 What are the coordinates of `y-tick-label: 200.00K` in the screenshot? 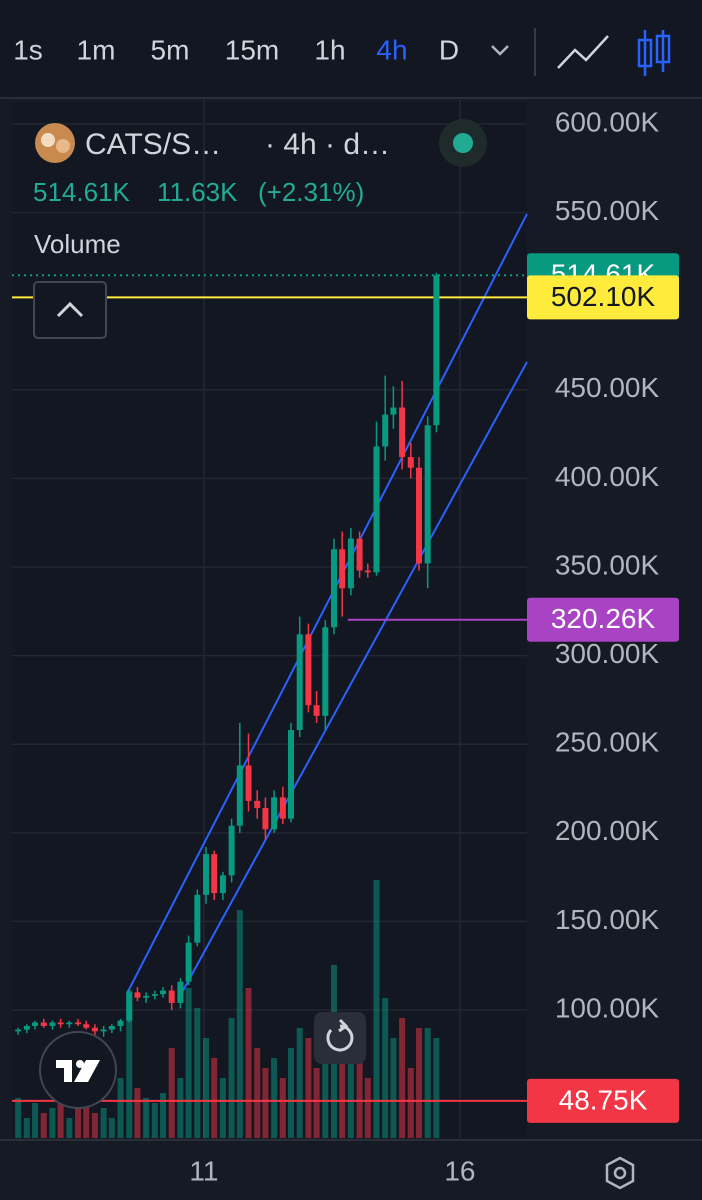 It's located at (607, 830).